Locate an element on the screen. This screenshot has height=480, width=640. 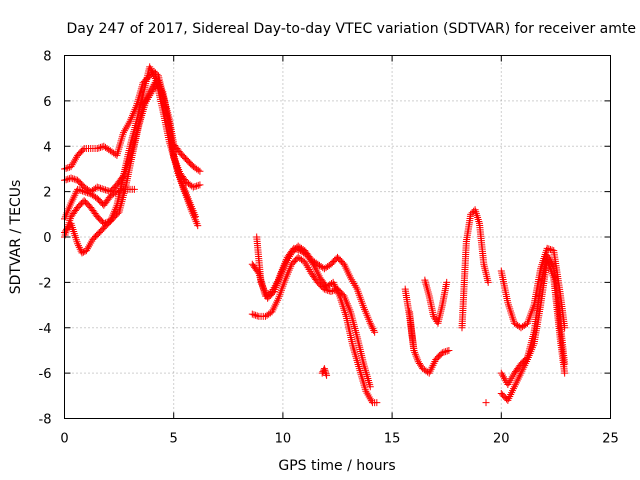
y-tick-label: 8 is located at coordinates (47, 57).